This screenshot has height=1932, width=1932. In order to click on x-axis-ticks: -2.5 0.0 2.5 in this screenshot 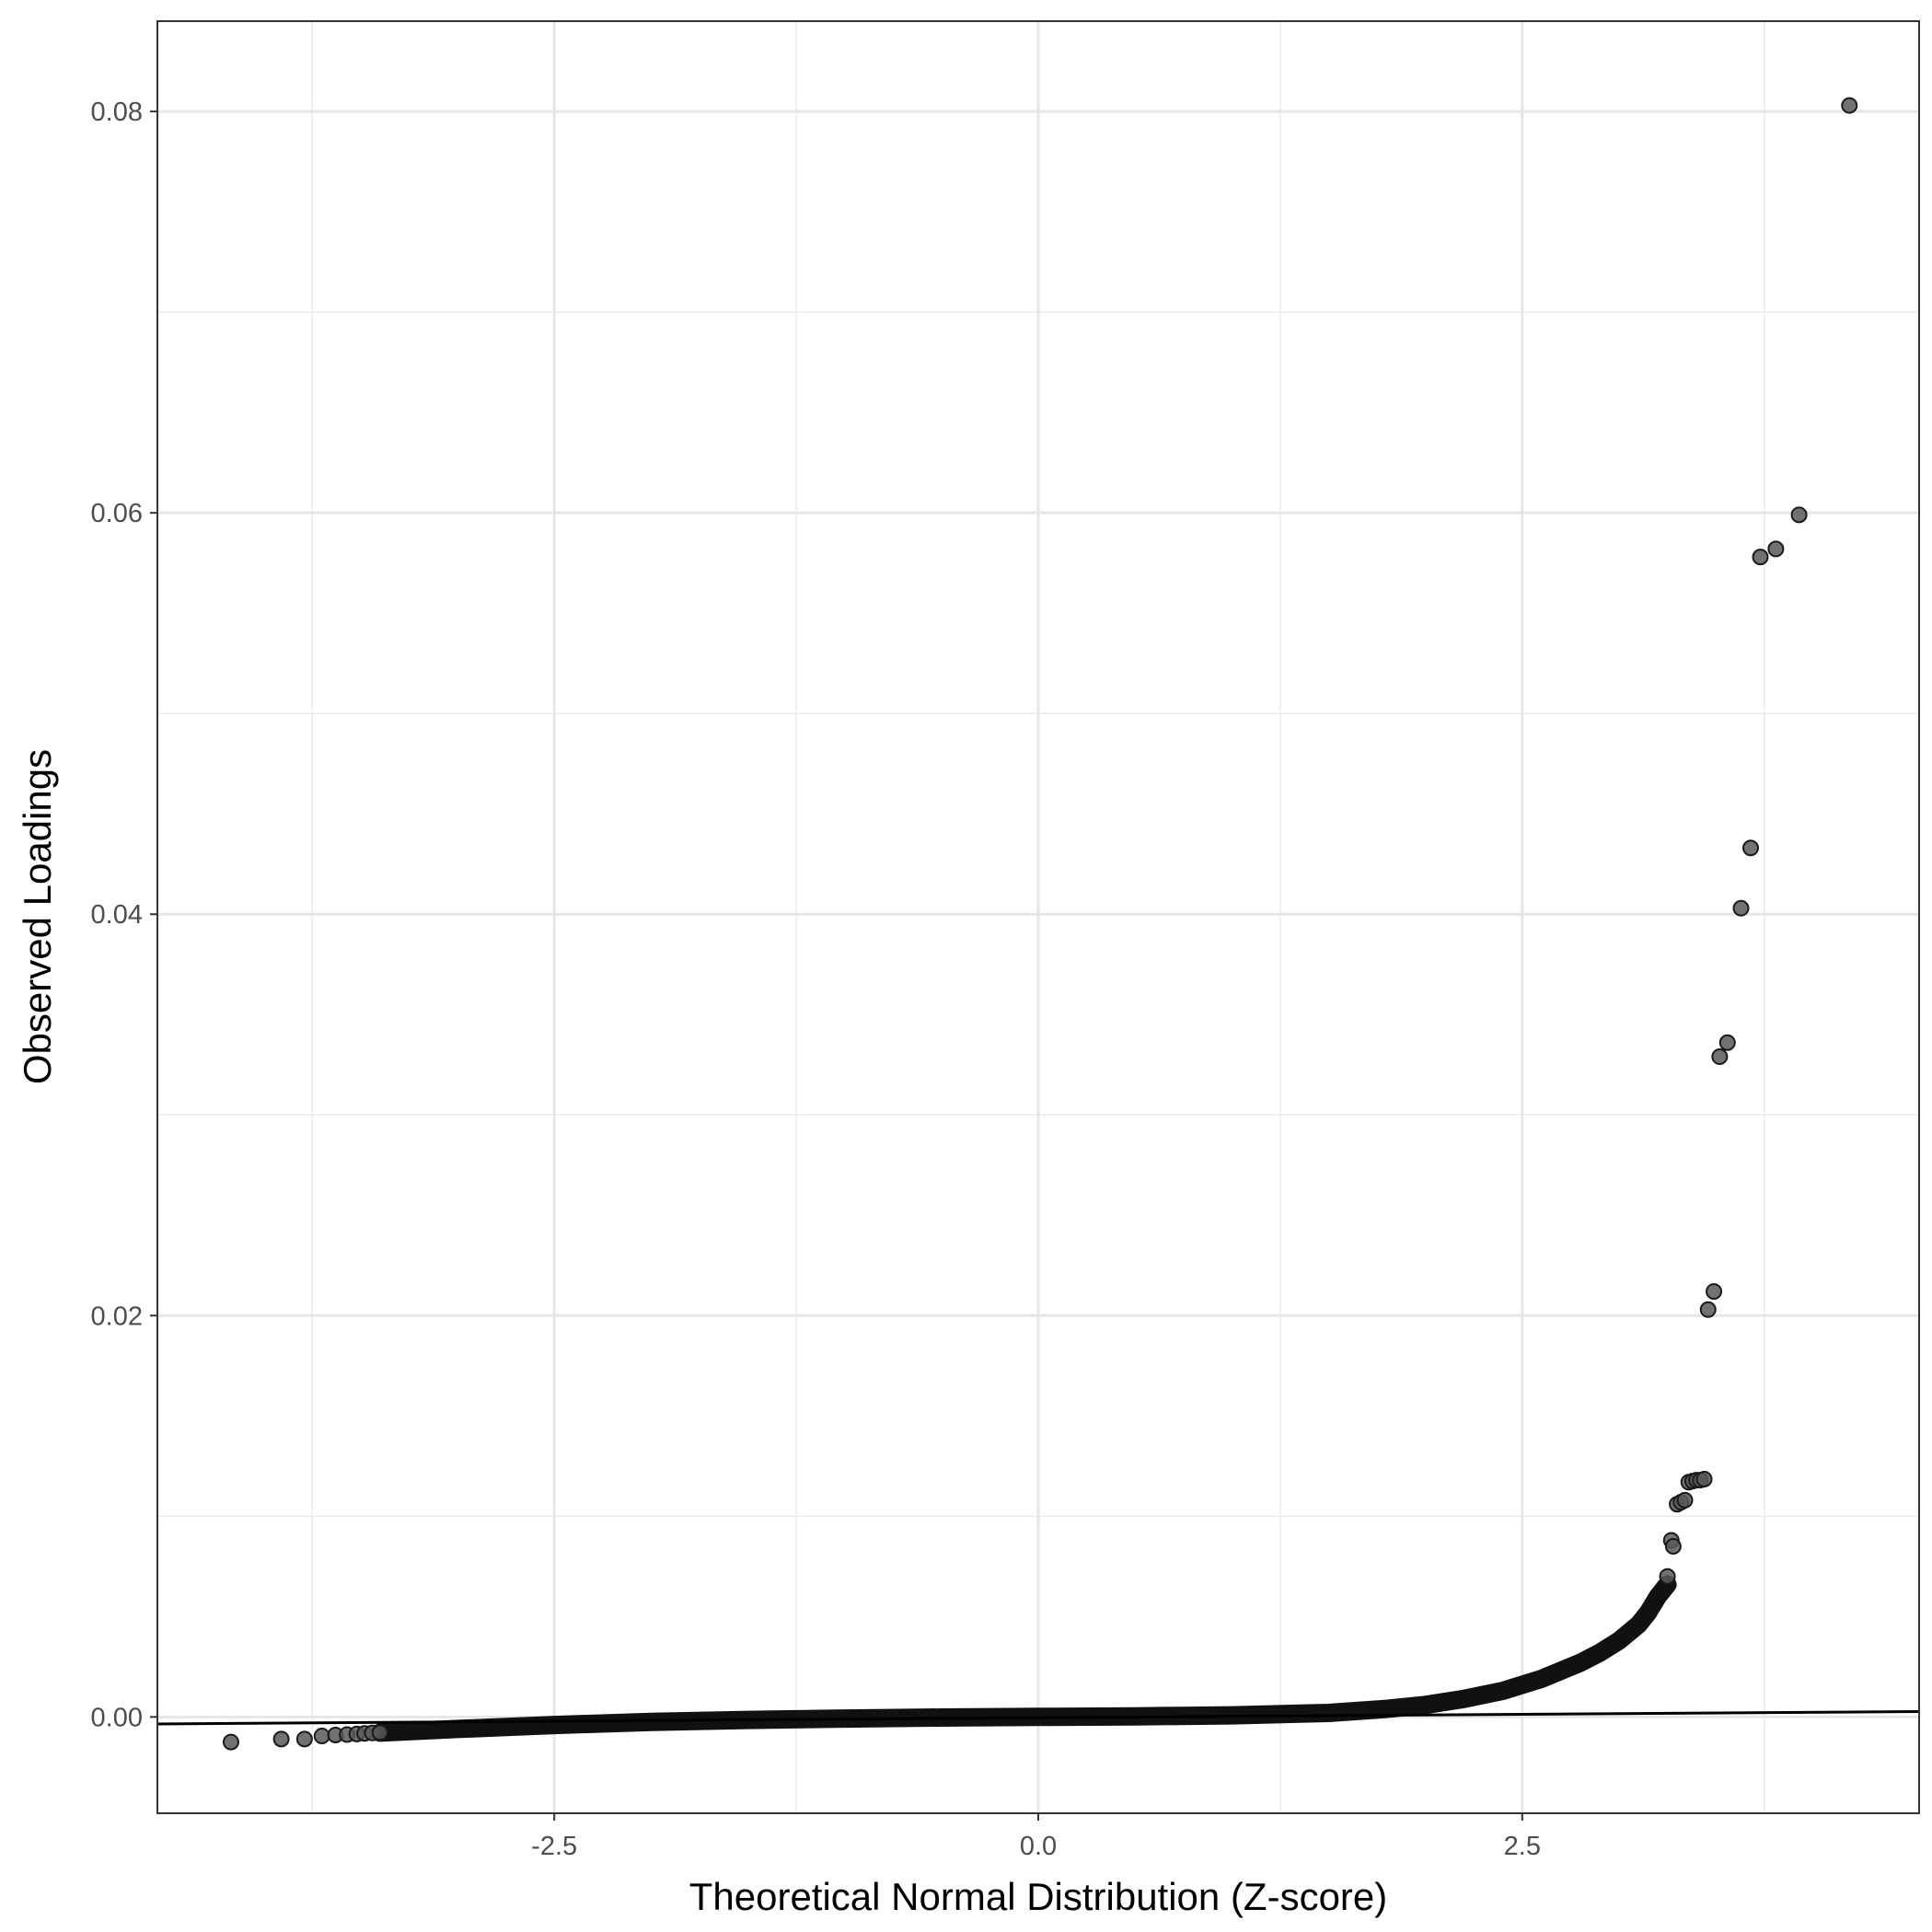, I will do `click(1036, 1837)`.